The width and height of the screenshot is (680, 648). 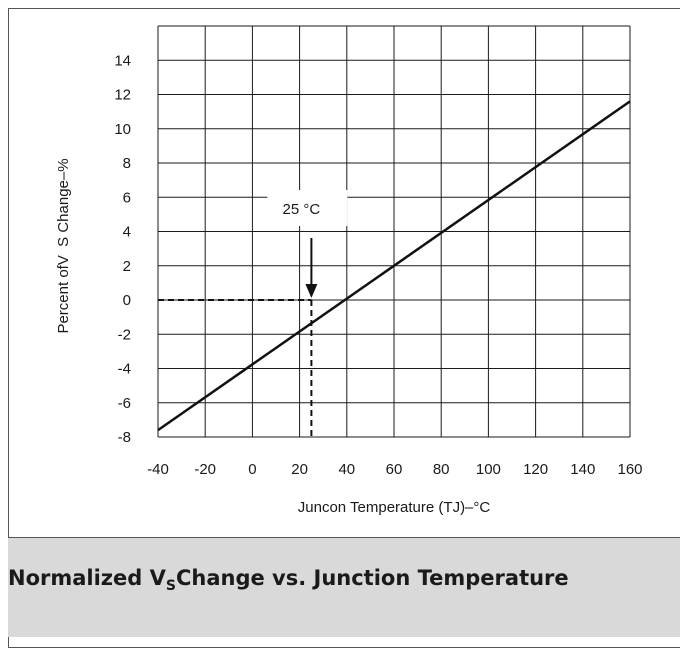 What do you see at coordinates (124, 369) in the screenshot?
I see `y-tick-label: -4` at bounding box center [124, 369].